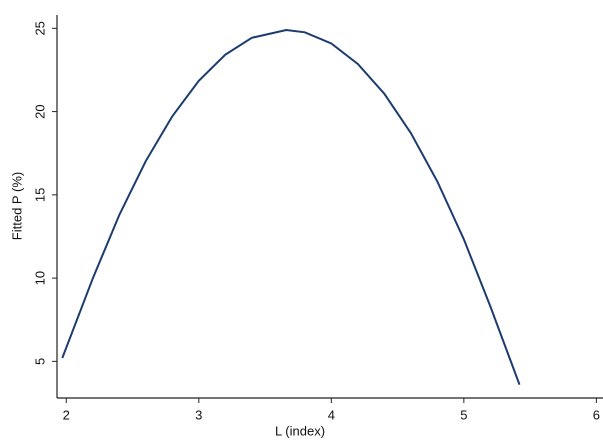 The width and height of the screenshot is (603, 442). What do you see at coordinates (16, 206) in the screenshot?
I see `y-axis-title: Fitted P (%)` at bounding box center [16, 206].